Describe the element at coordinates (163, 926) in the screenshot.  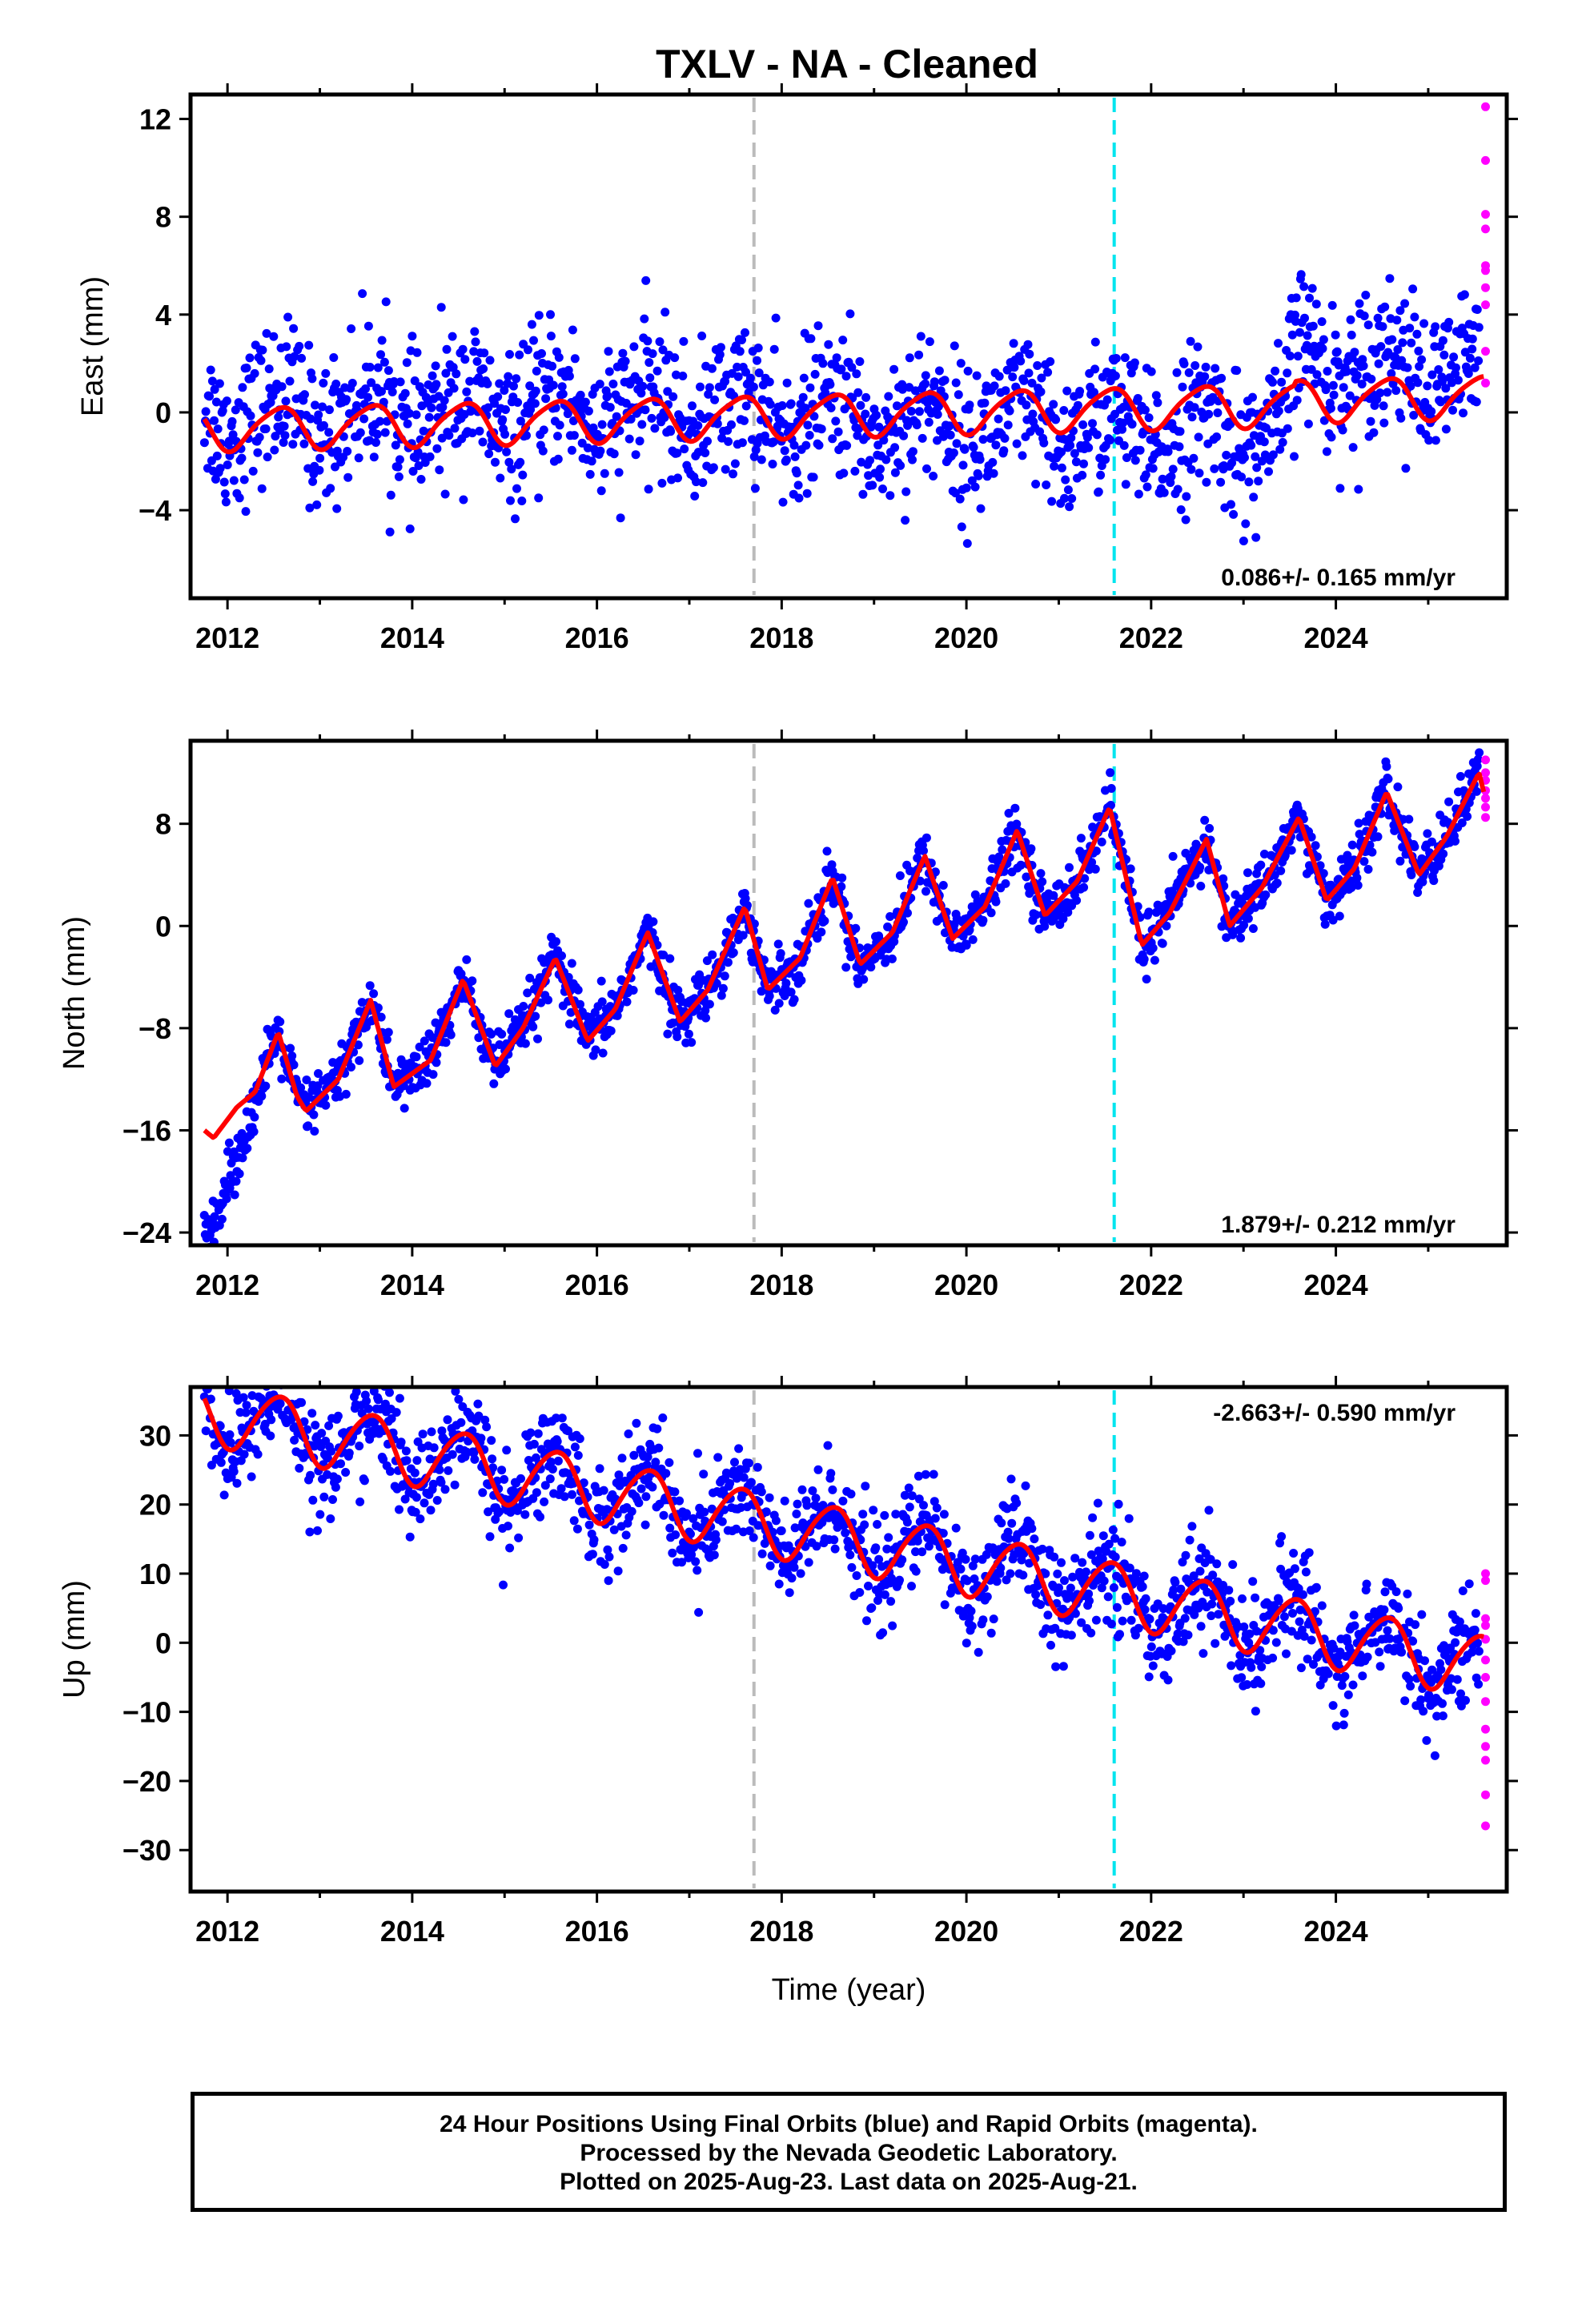
I see `north-y-tick-label: 0` at that location.